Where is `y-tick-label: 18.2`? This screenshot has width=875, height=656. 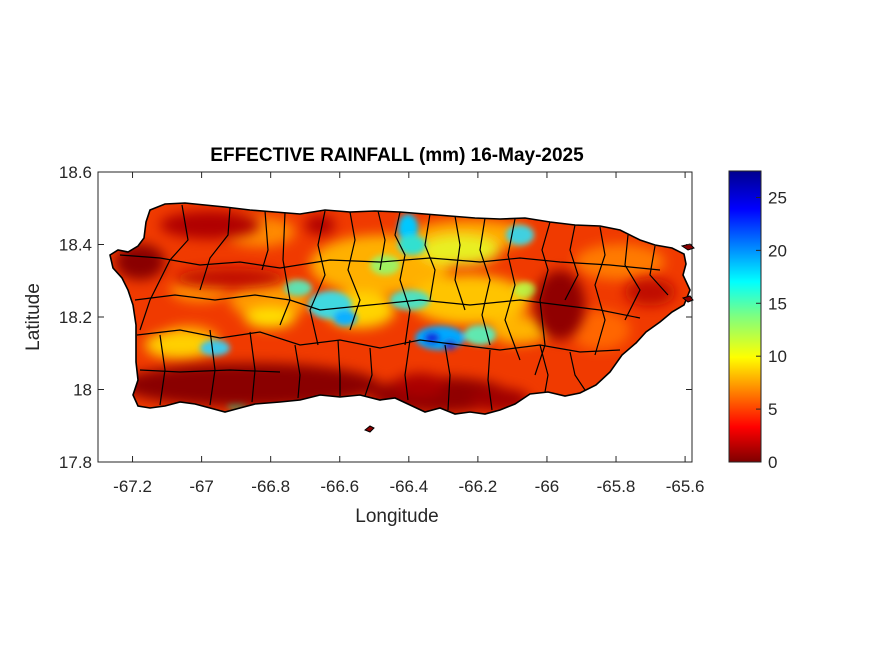
y-tick-label: 18.2 is located at coordinates (75, 317).